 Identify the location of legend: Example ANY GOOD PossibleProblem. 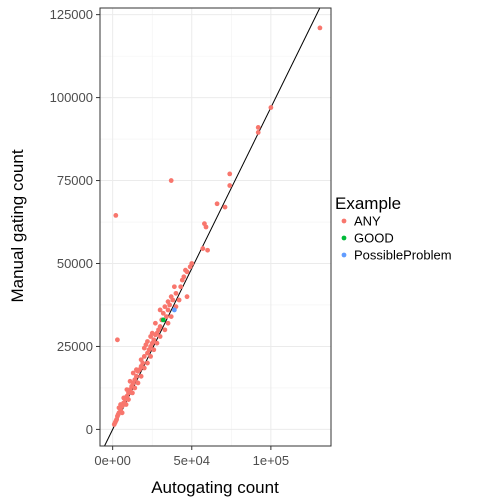
(393, 228).